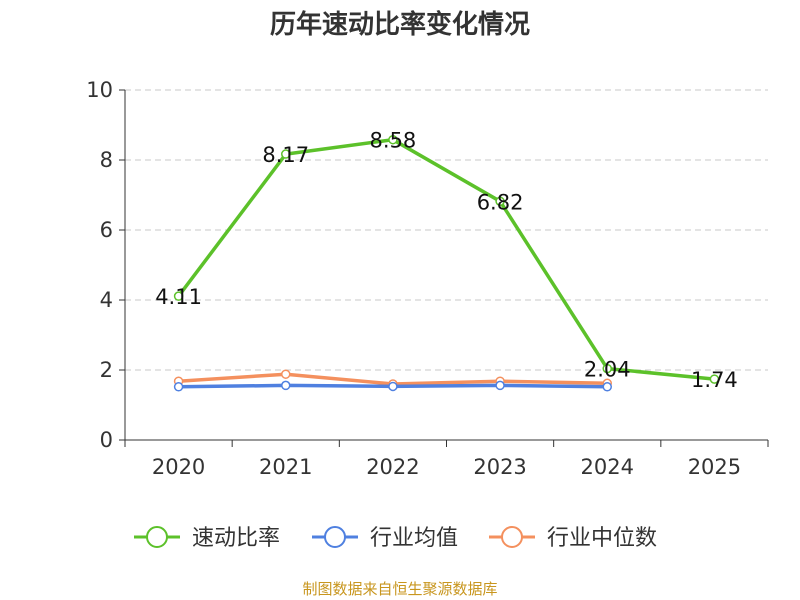 This screenshot has width=800, height=600. I want to click on legend-item: 行业均值, so click(385, 538).